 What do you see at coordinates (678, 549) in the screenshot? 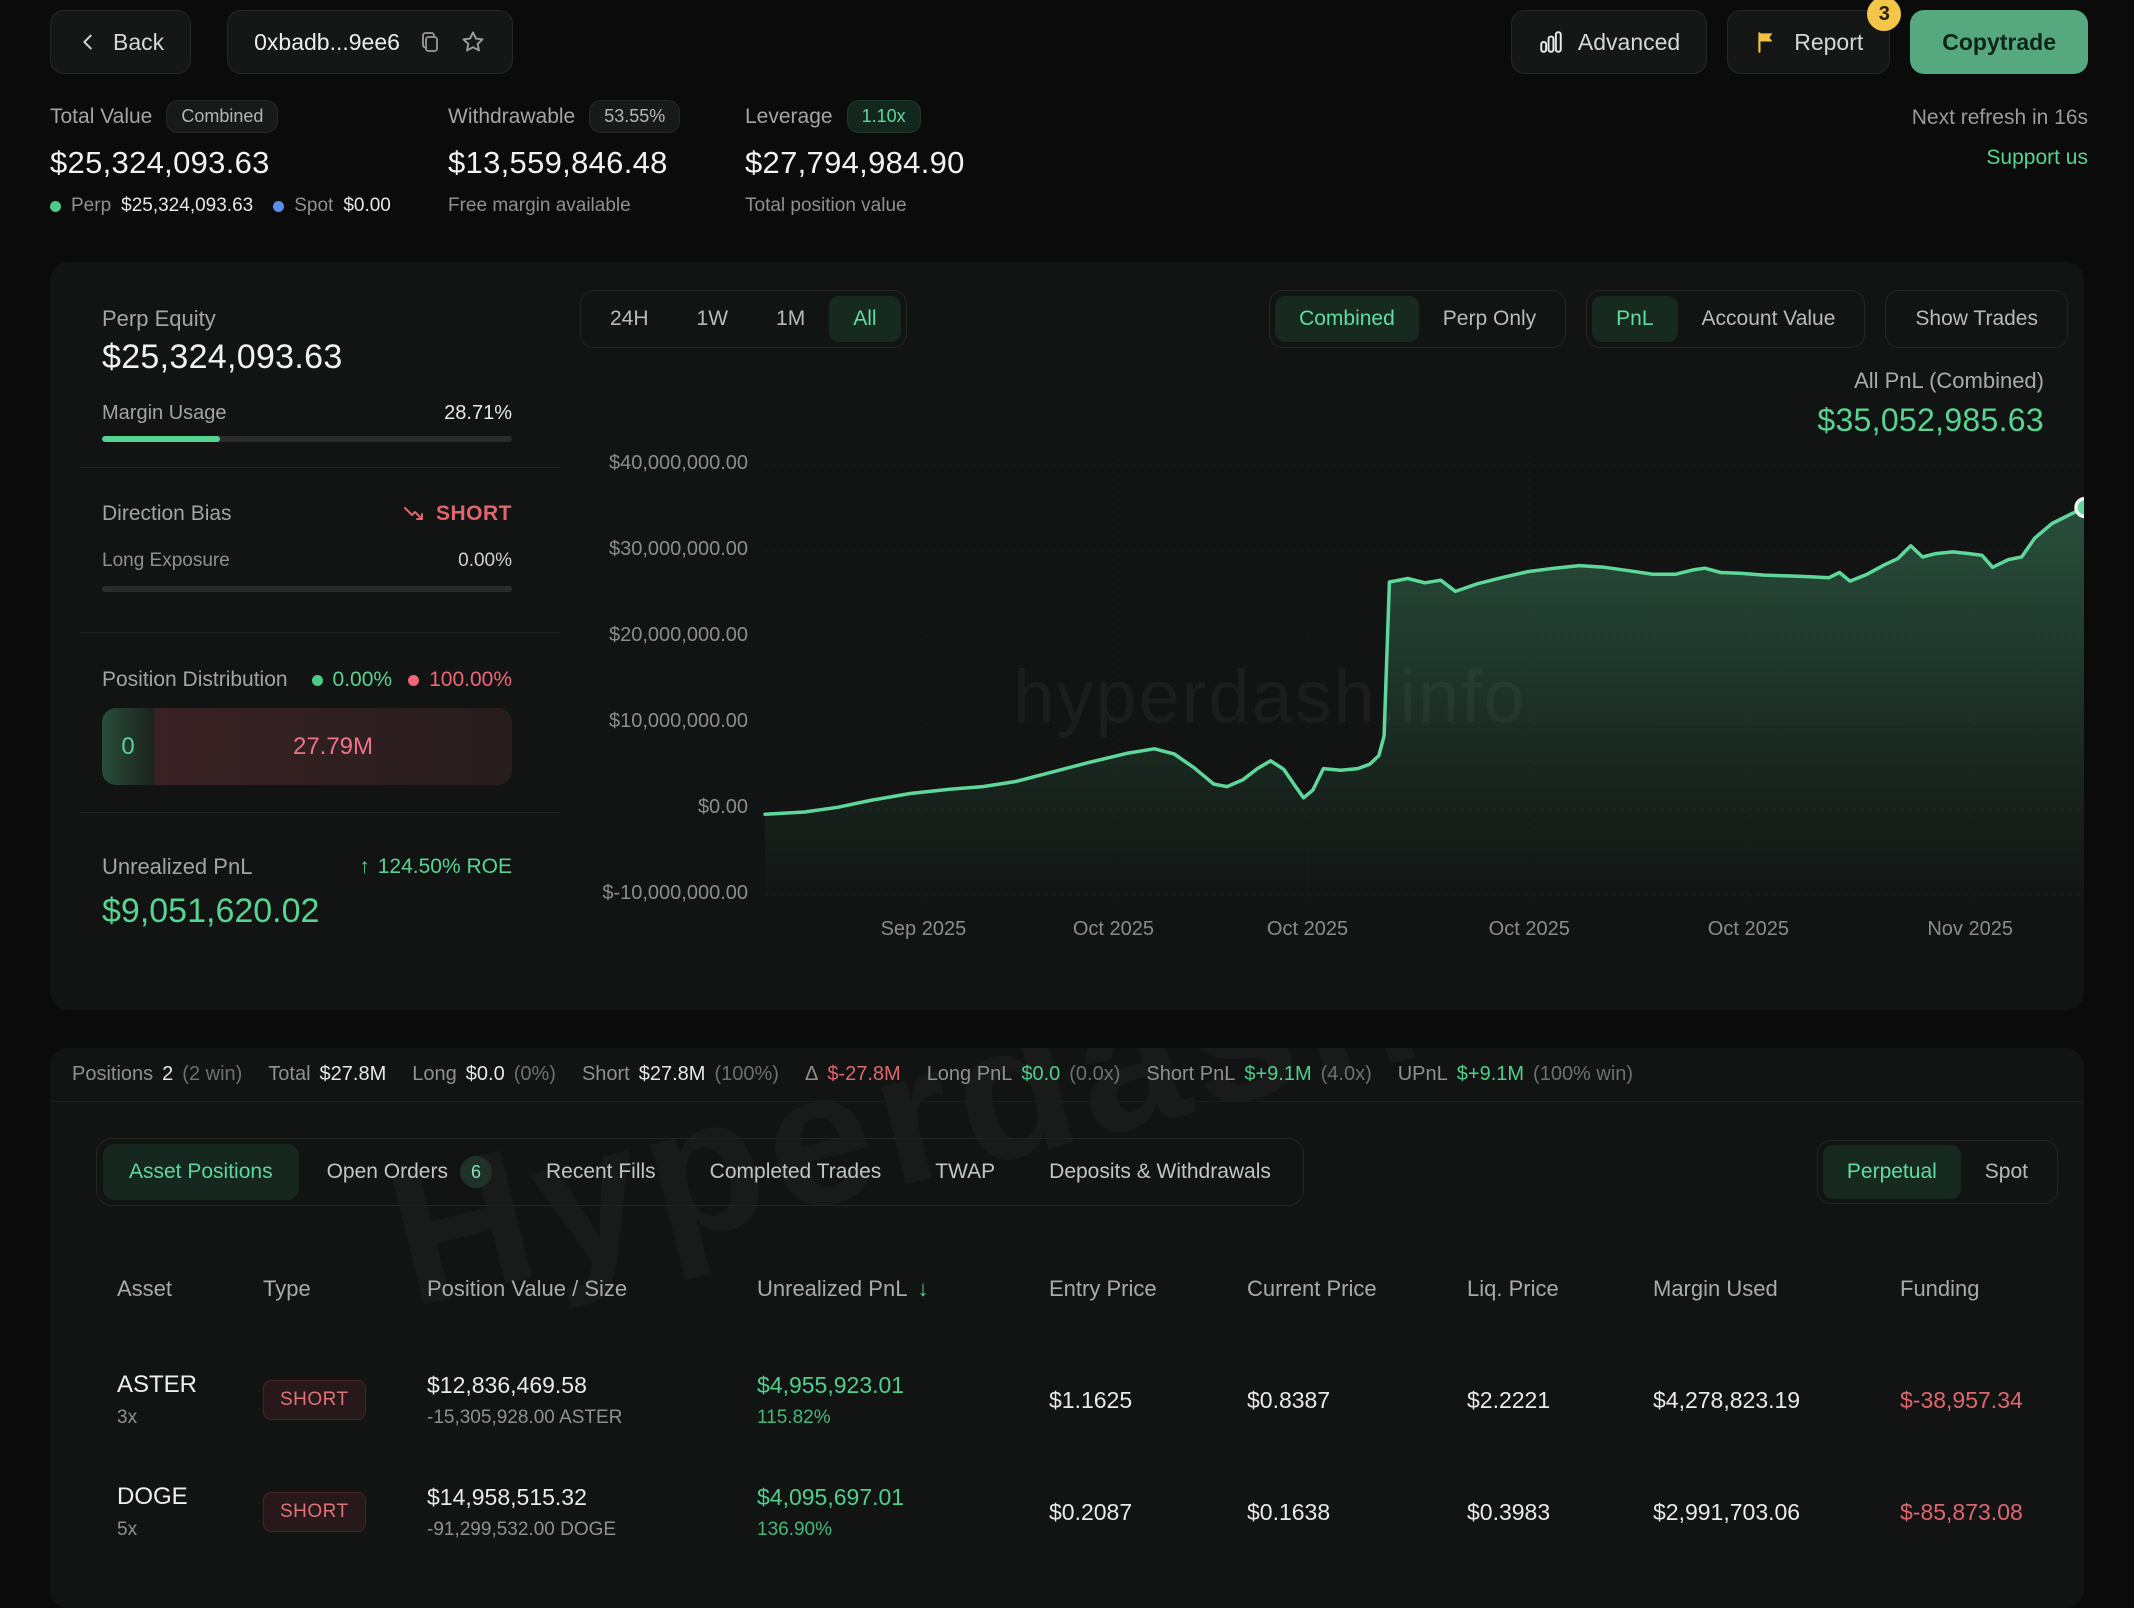
I see `y-axis-tick: $30,000,000.00` at bounding box center [678, 549].